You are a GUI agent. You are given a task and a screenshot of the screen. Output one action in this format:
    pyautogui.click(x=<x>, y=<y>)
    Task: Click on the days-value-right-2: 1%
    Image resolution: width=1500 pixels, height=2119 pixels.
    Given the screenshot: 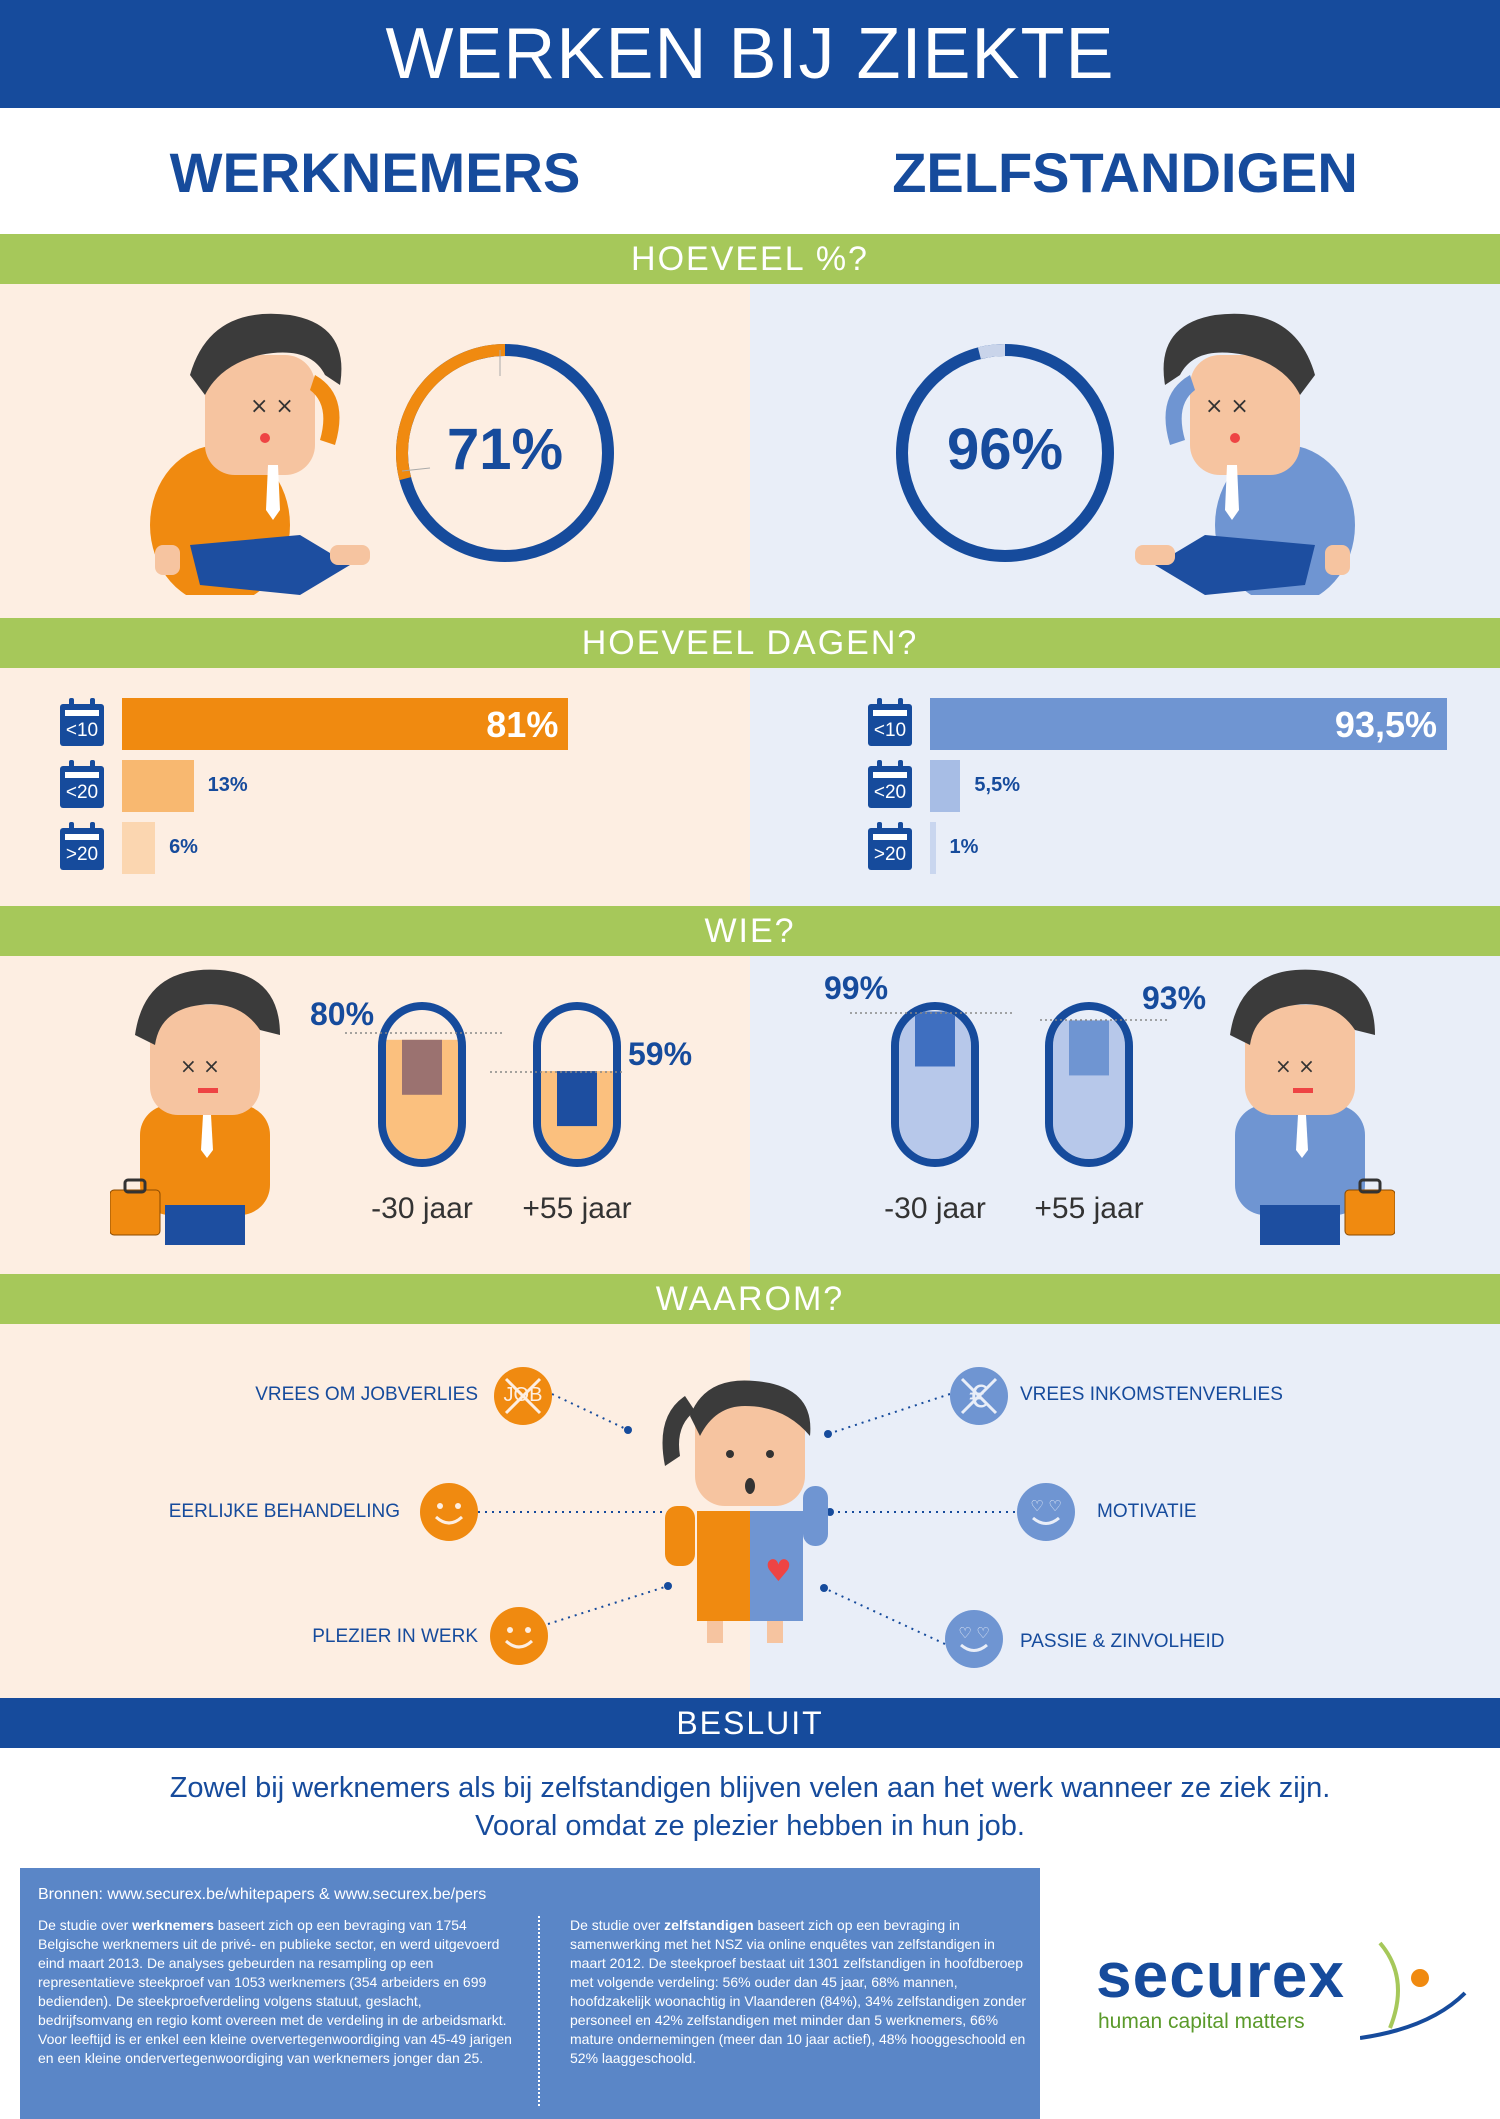 What is the action you would take?
    pyautogui.click(x=964, y=847)
    